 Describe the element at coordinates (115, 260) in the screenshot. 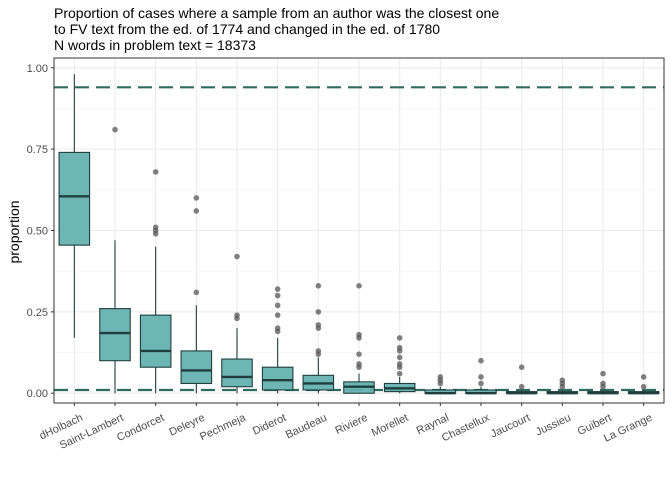

I see `box-saint-lambert` at that location.